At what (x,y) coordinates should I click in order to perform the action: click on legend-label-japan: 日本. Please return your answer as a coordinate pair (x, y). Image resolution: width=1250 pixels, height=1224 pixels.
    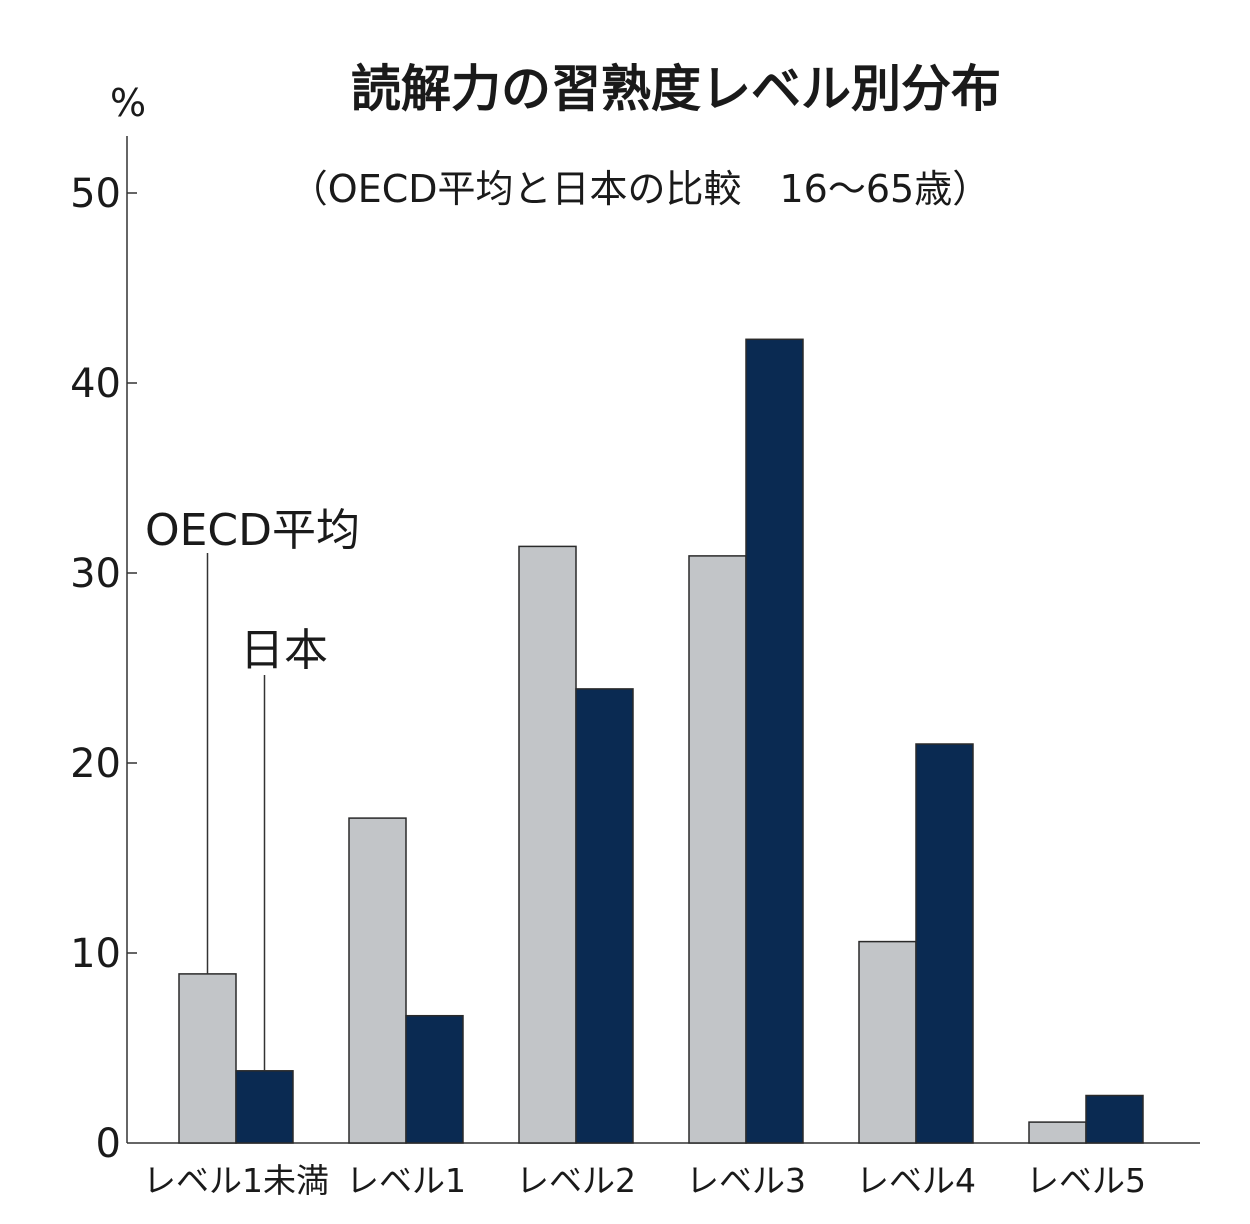
    Looking at the image, I should click on (284, 650).